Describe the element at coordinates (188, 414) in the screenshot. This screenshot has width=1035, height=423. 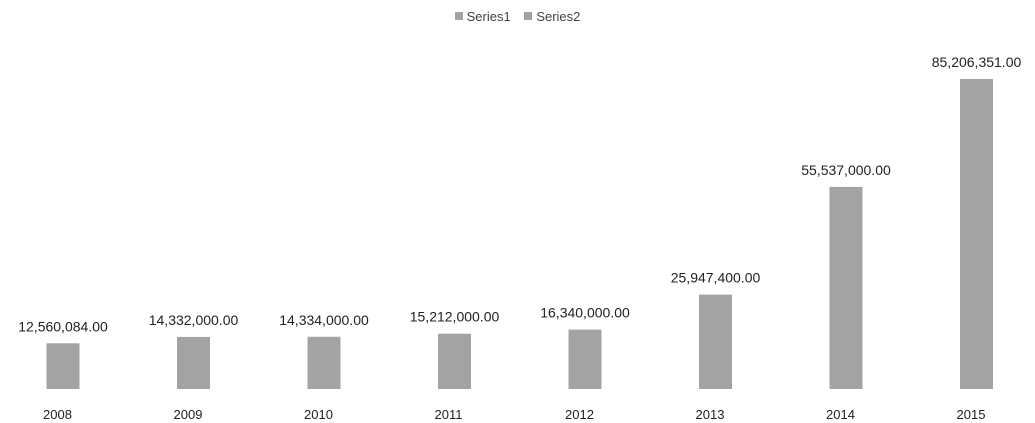
I see `x-tick-label-2009: 2009` at that location.